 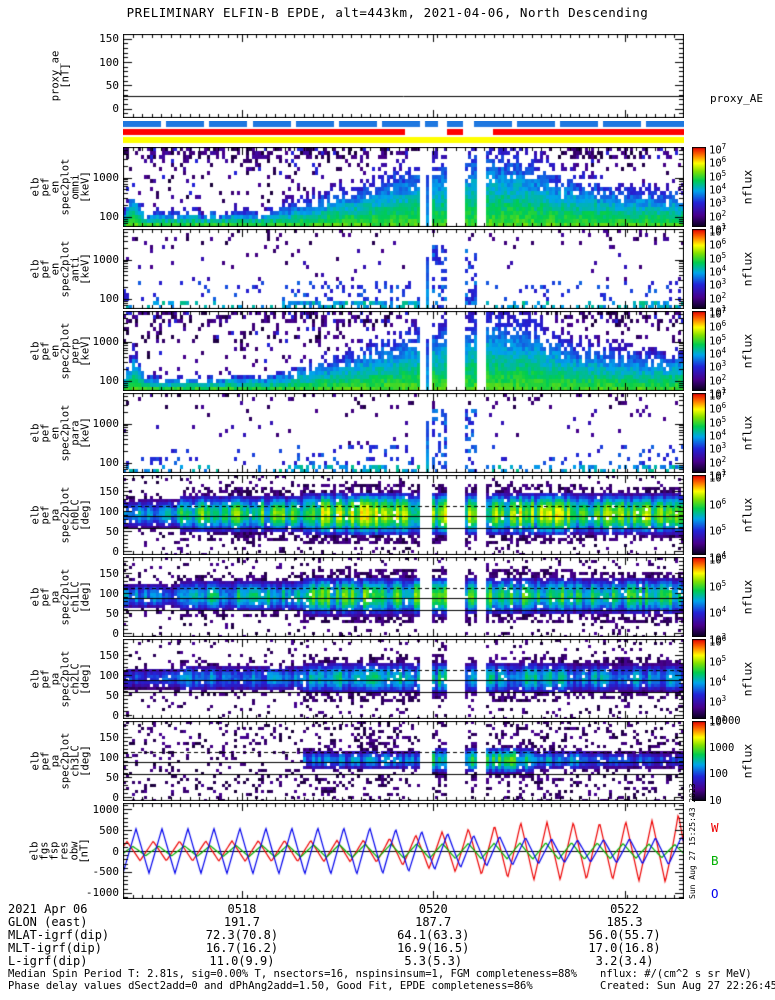 I want to click on pa-ch0-ytick-2: 50, so click(x=112, y=531).